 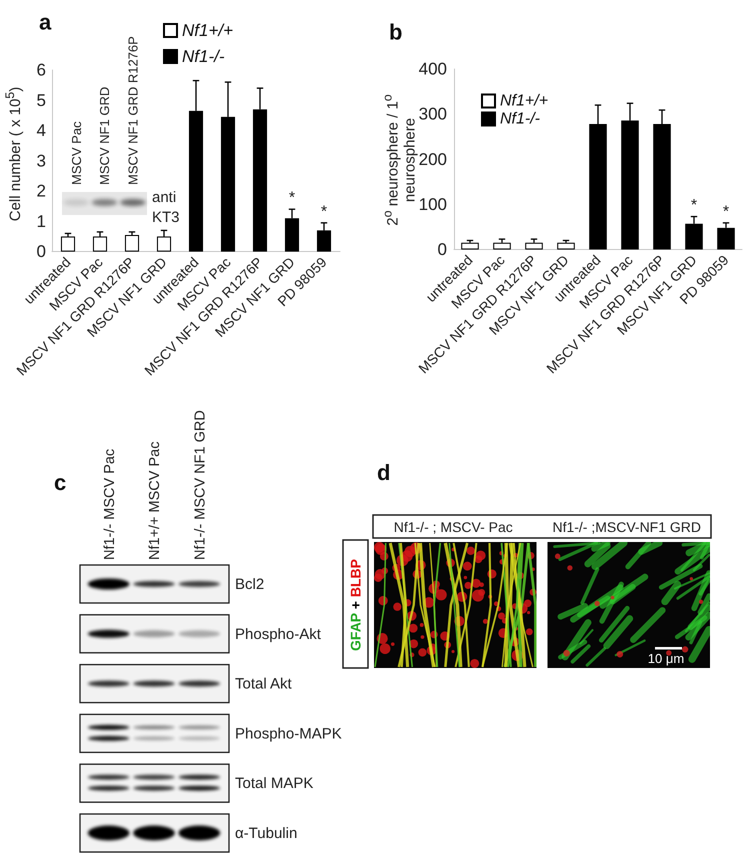 What do you see at coordinates (76, 152) in the screenshot?
I see `annotation: MSCV Pac` at bounding box center [76, 152].